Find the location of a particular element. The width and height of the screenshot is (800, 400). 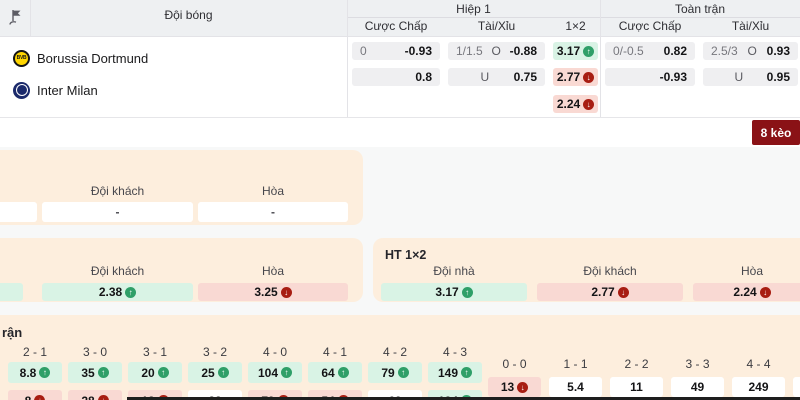

home-team-header: Đội nhà is located at coordinates (454, 271).